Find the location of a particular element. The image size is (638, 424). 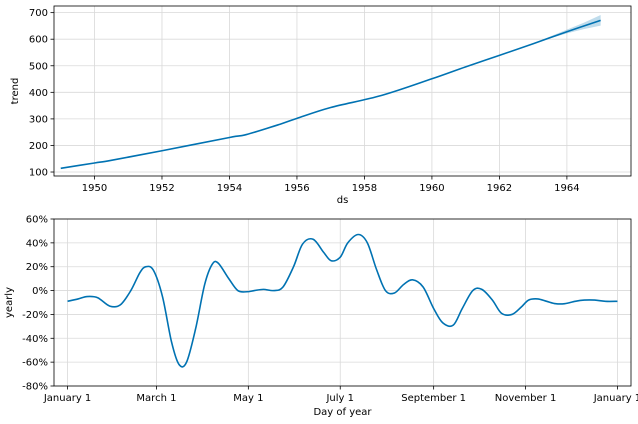

x-tick-label: July 1 is located at coordinates (339, 398).